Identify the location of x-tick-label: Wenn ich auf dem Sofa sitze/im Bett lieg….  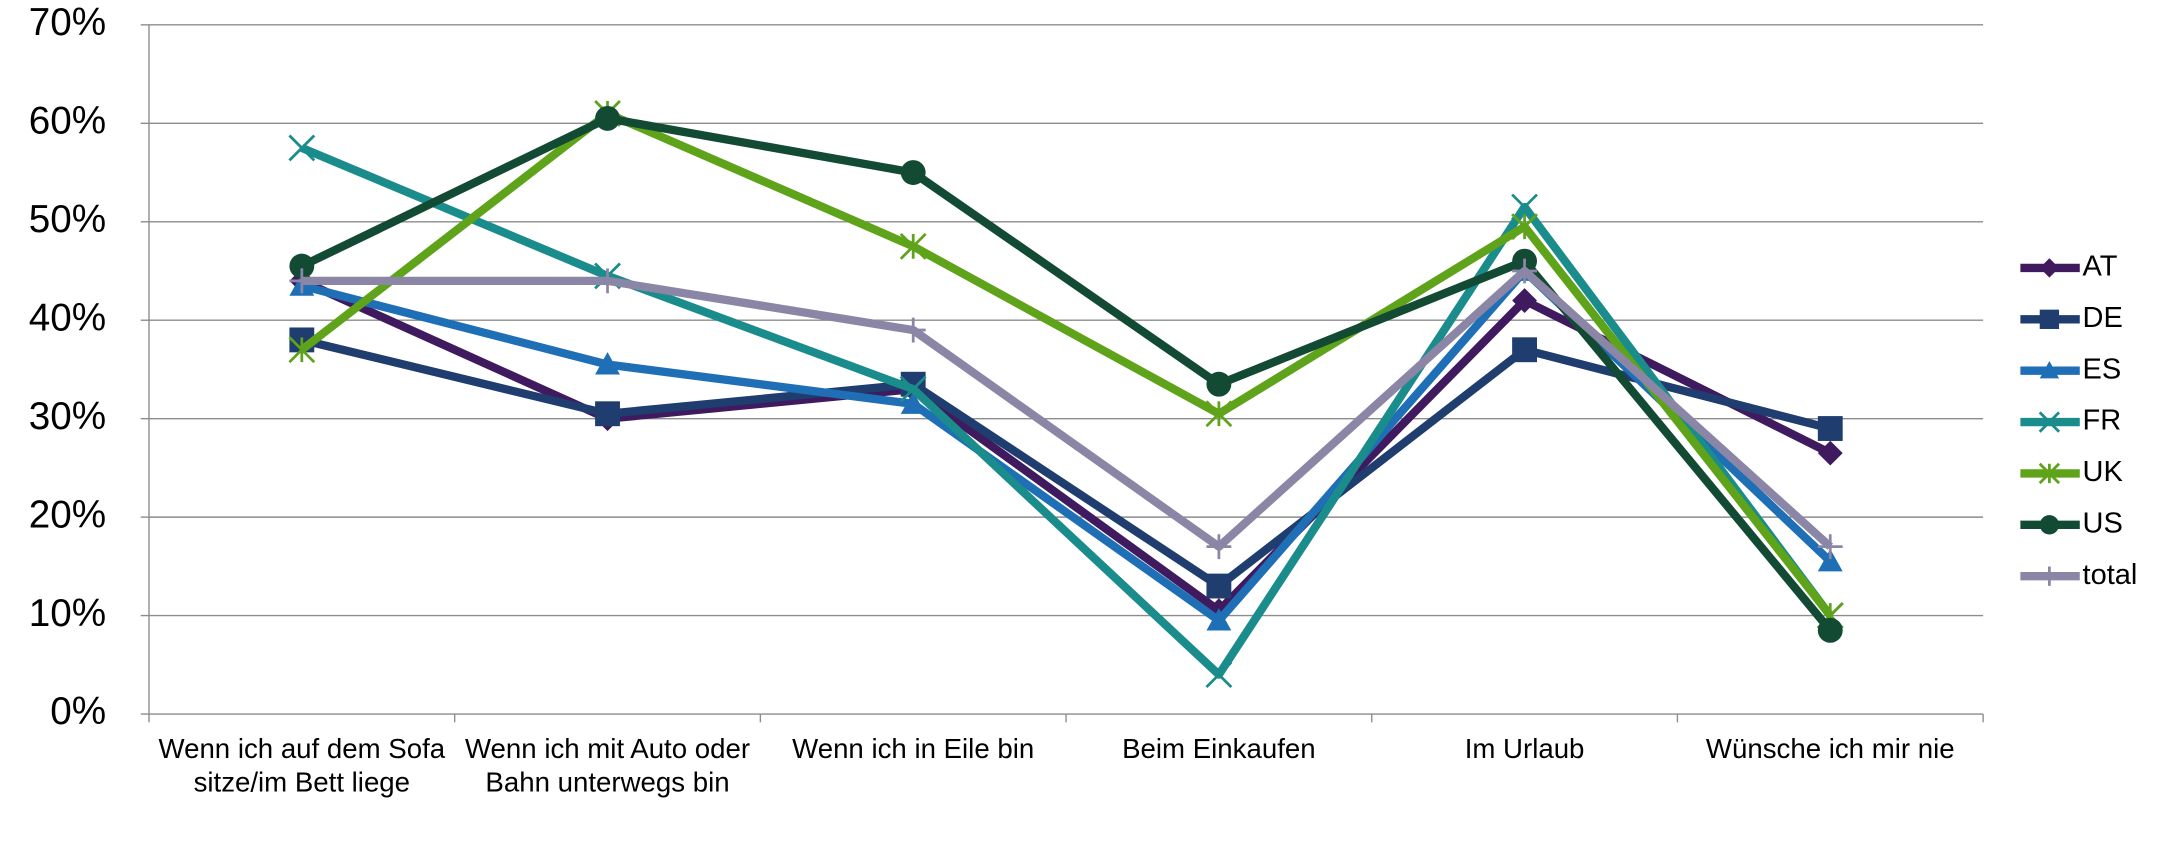
(302, 766).